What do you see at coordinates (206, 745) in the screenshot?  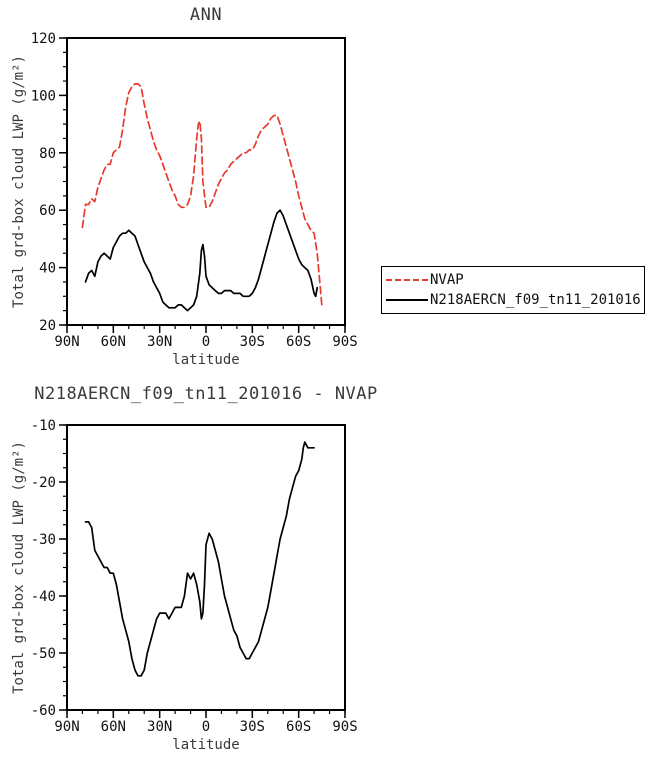 I see `bottom-chart-x-axis-label: latitude` at bounding box center [206, 745].